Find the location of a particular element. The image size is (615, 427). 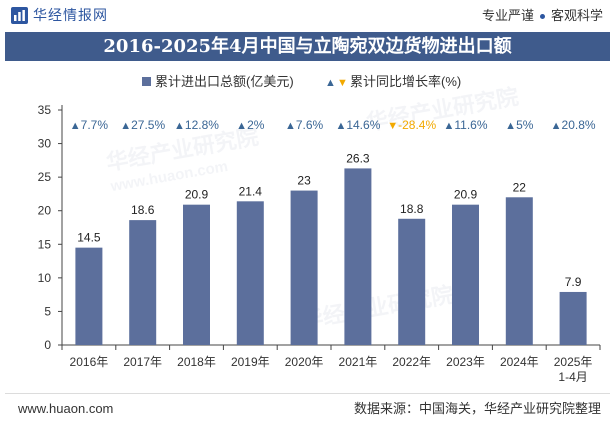

huajing-logo-icon is located at coordinates (19, 15).